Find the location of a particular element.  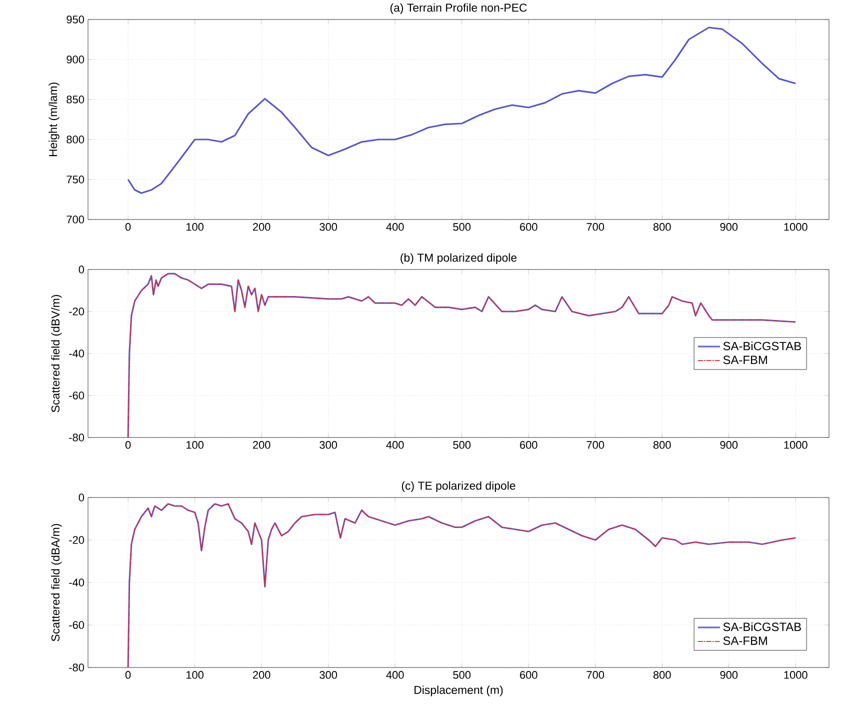

y-axis-title: Height (m/lam) is located at coordinates (54, 119).